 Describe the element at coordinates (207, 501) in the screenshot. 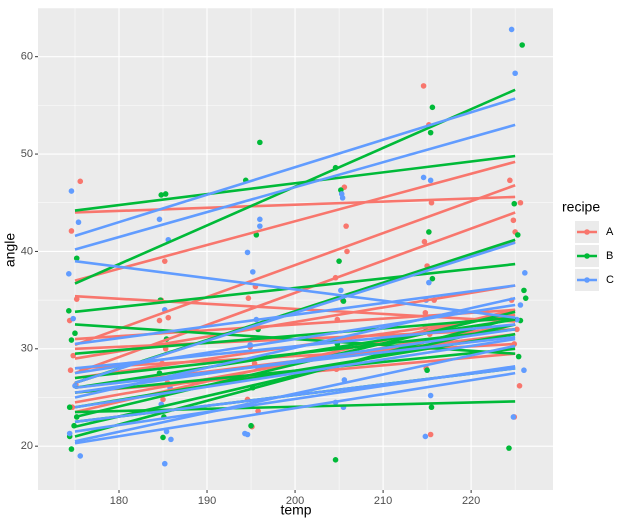

I see `x-tick-label: 190` at that location.